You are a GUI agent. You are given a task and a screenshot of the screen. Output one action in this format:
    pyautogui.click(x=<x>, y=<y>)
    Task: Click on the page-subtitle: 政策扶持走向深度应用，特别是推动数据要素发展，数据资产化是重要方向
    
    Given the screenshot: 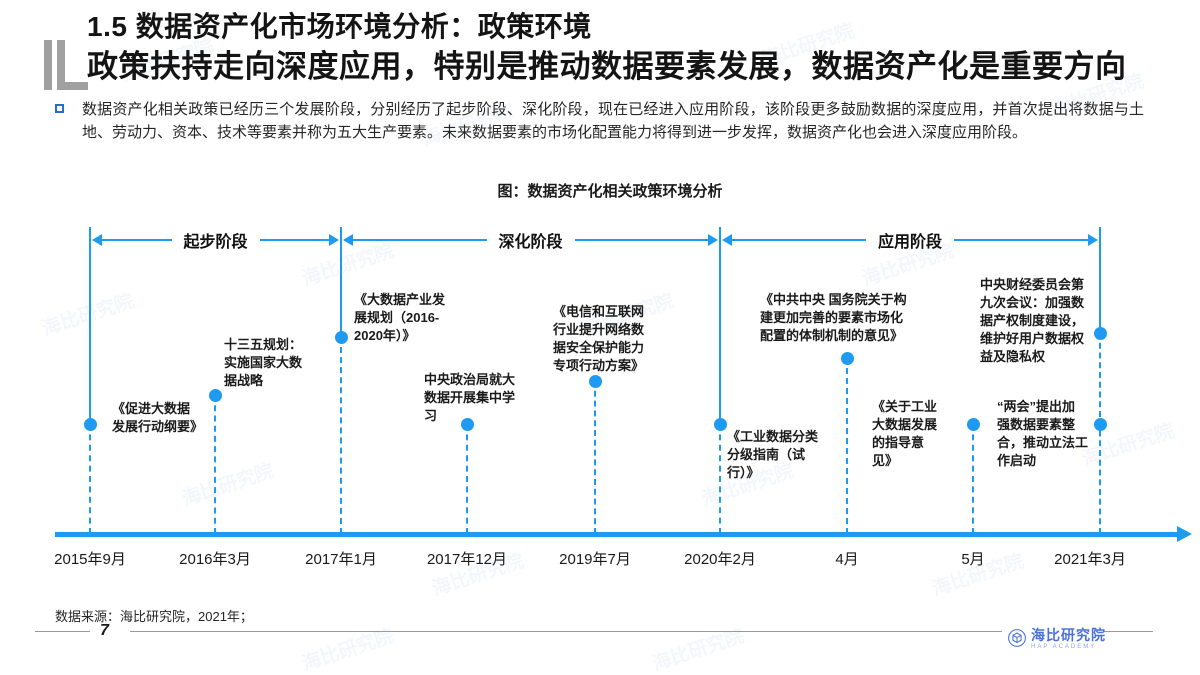 What is the action you would take?
    pyautogui.click(x=607, y=66)
    